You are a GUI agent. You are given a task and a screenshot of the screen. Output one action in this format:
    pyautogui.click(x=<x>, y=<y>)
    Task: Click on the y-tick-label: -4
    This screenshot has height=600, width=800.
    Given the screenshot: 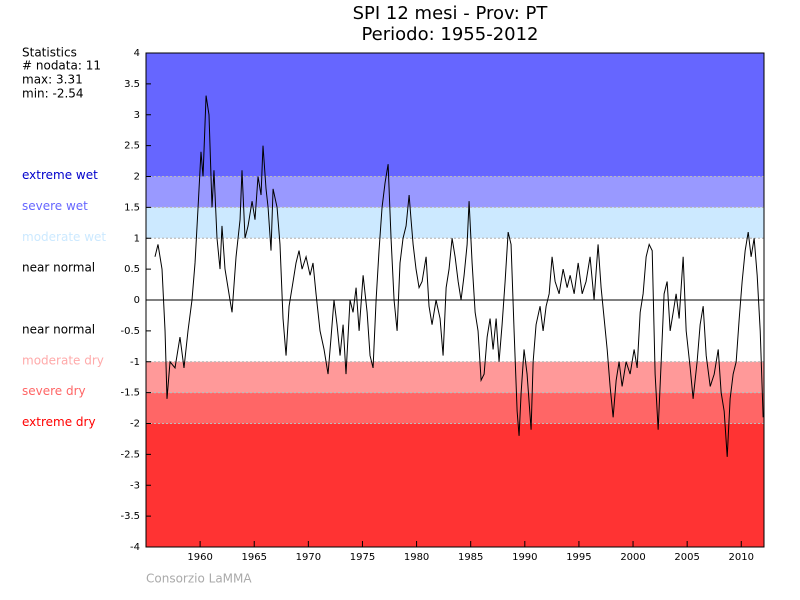 What is the action you would take?
    pyautogui.click(x=135, y=547)
    